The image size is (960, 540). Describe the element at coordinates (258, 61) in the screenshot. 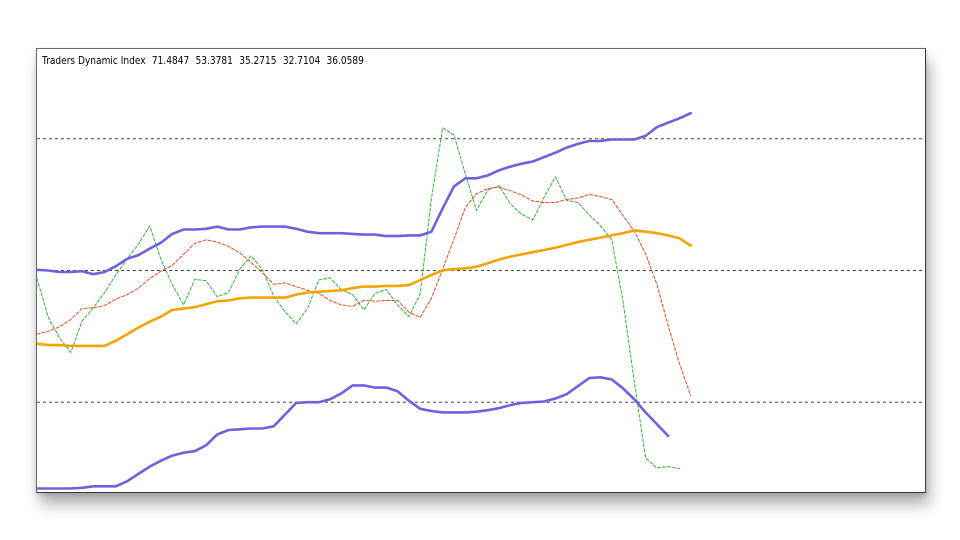

I see `indicator-value-lower-band: 35.2715` at that location.